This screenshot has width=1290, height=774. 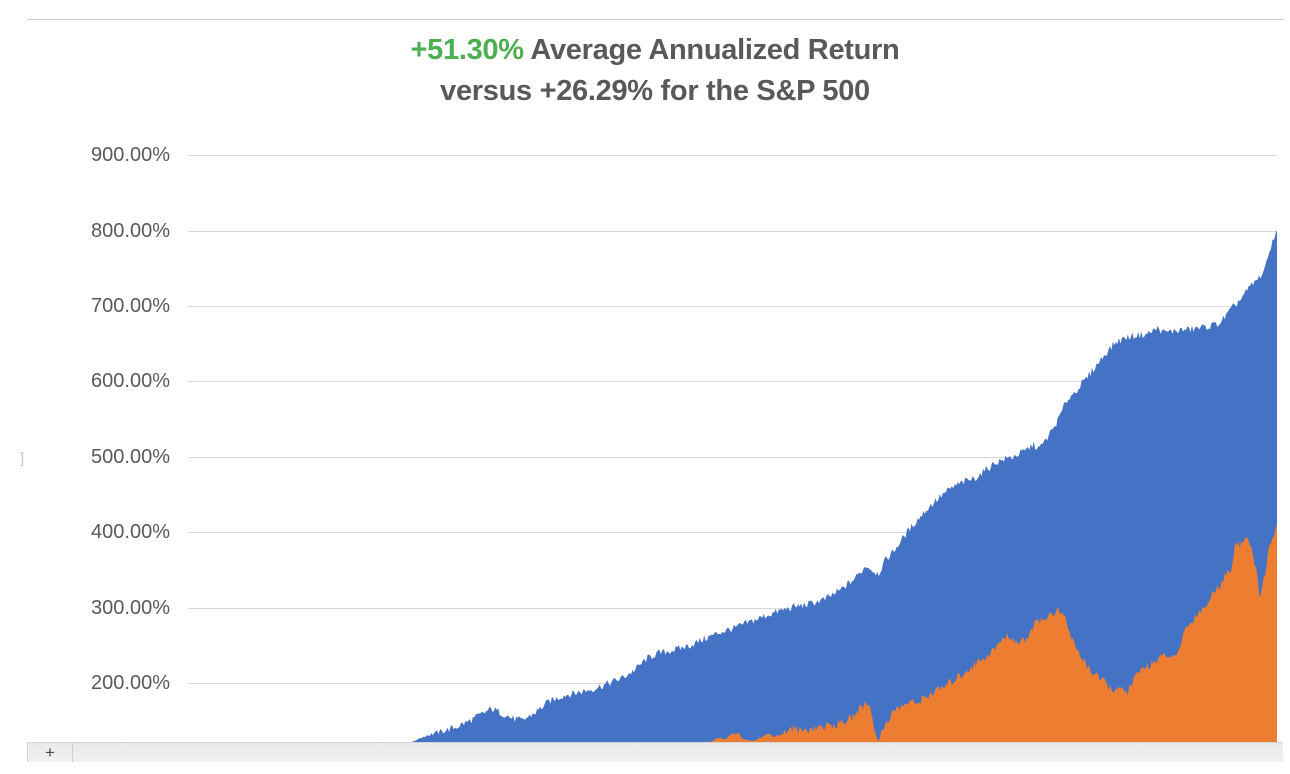 What do you see at coordinates (655, 91) in the screenshot?
I see `chart-title-line2: versus +26.29% for the S&P 500` at bounding box center [655, 91].